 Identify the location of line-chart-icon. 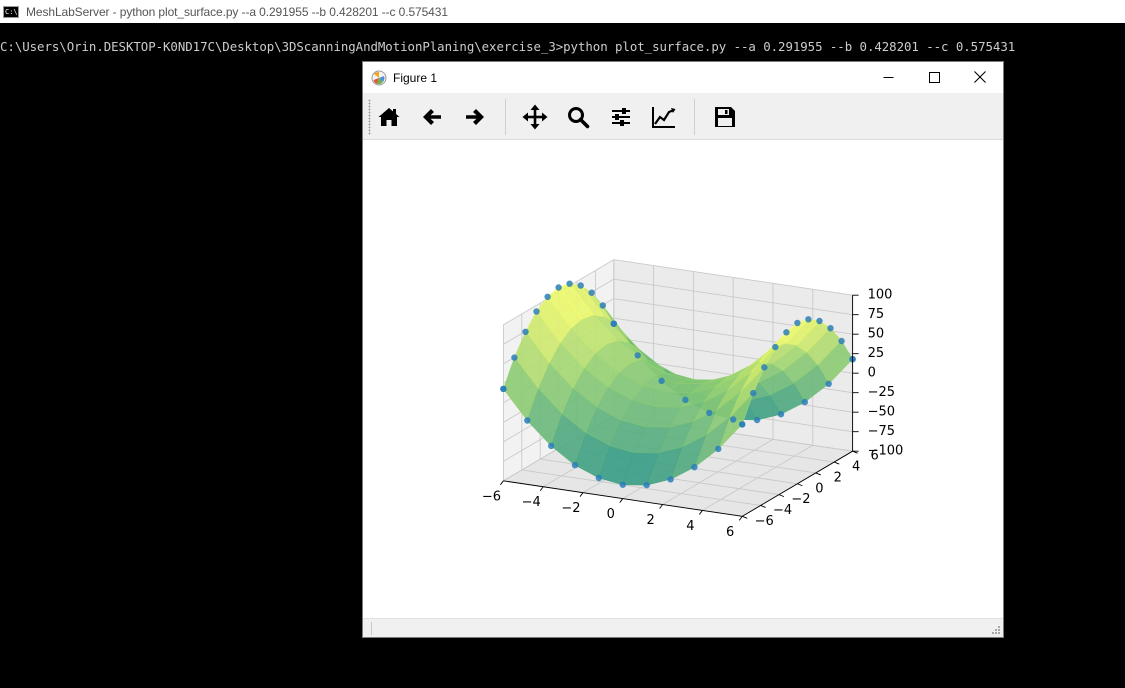
(664, 117).